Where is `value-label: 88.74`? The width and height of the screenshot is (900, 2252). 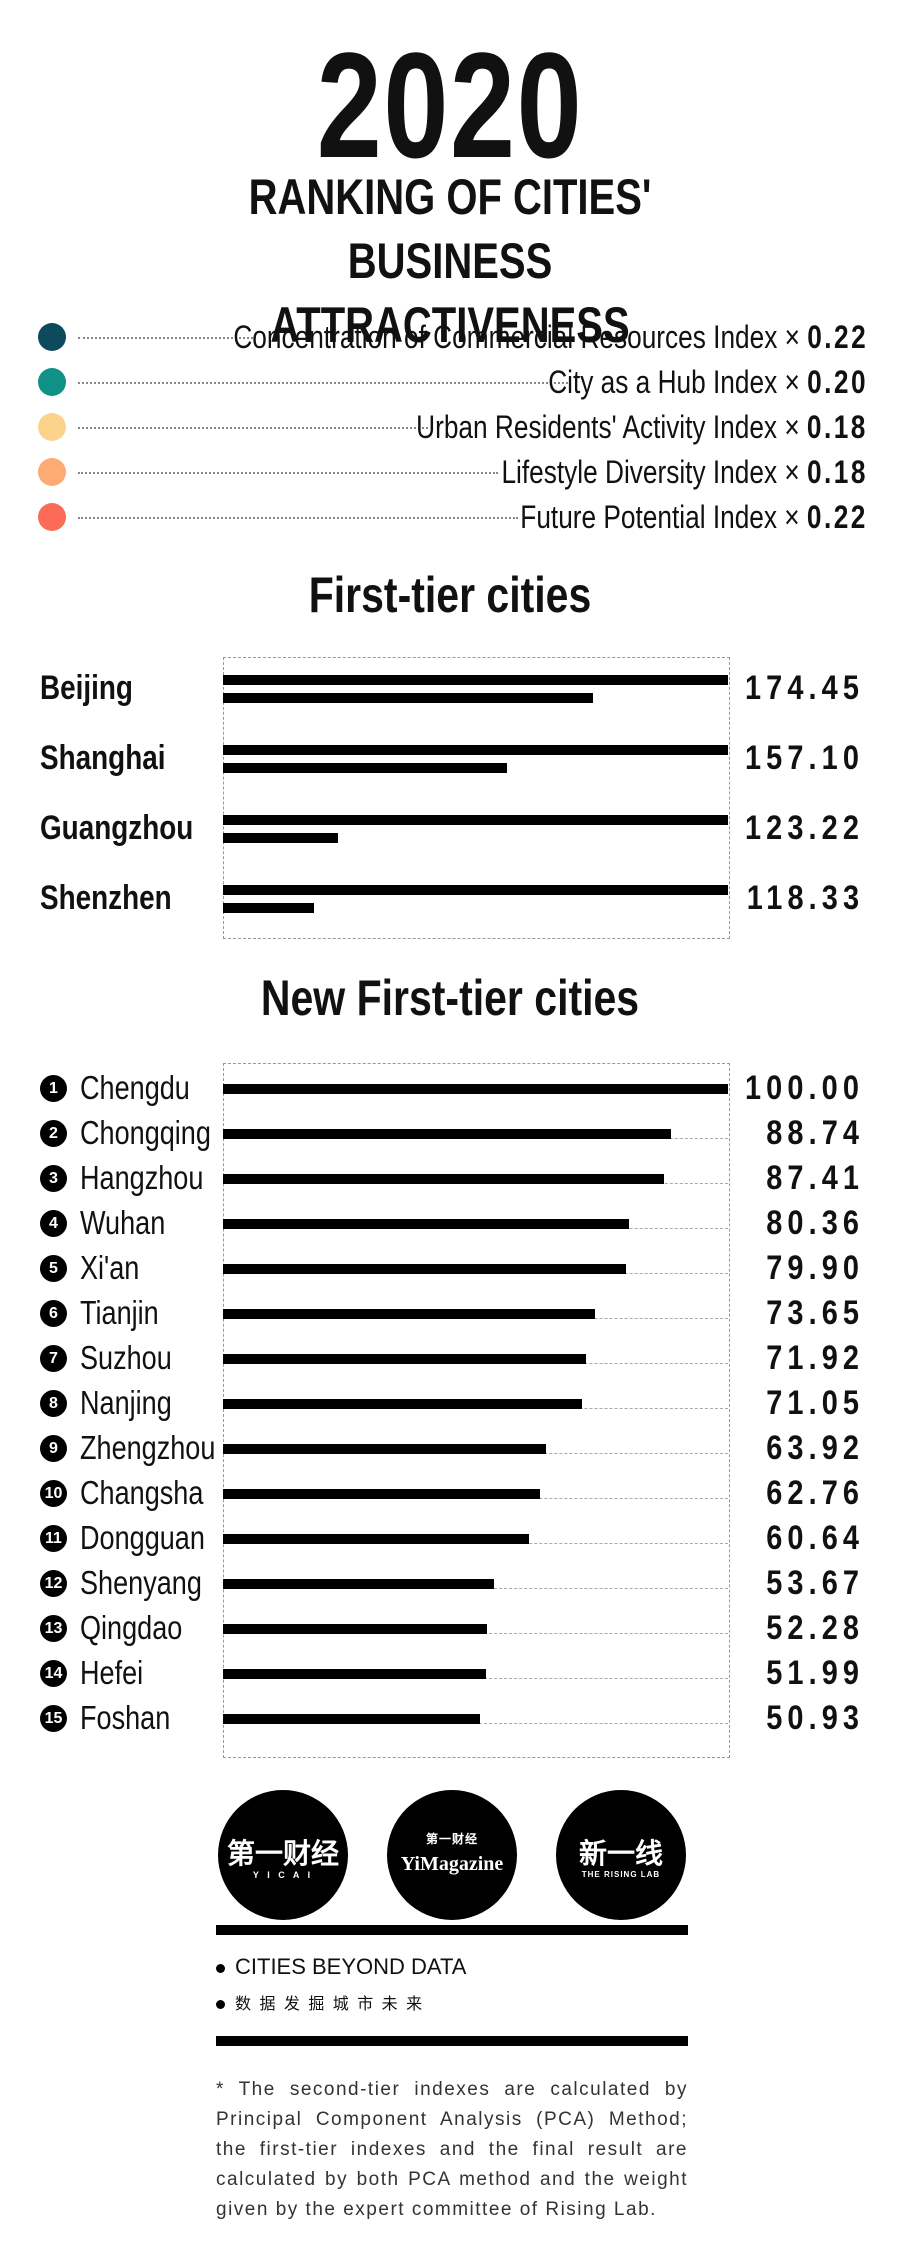
value-label: 88.74 is located at coordinates (815, 1133).